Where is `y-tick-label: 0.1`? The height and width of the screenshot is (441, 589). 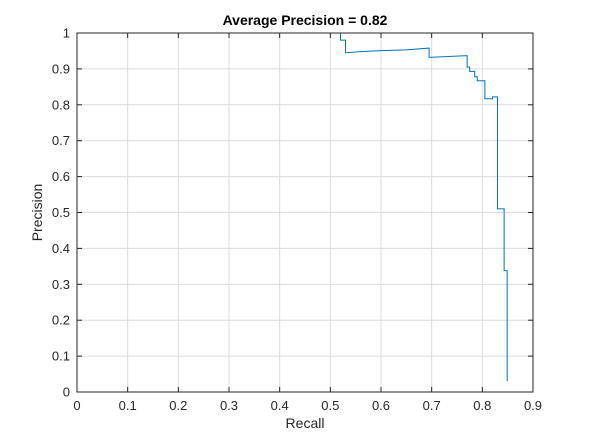
y-tick-label: 0.1 is located at coordinates (61, 356).